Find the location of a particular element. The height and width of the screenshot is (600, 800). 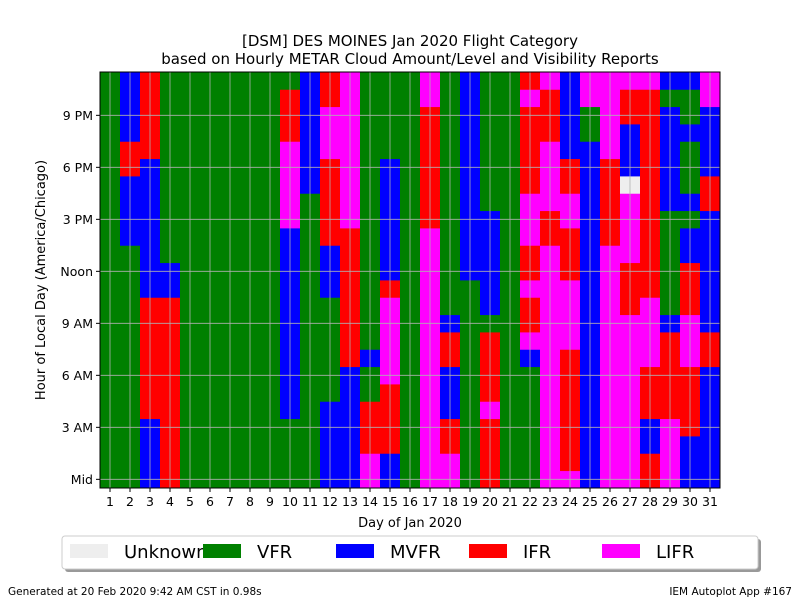

x-tick-label: 29 is located at coordinates (670, 501).